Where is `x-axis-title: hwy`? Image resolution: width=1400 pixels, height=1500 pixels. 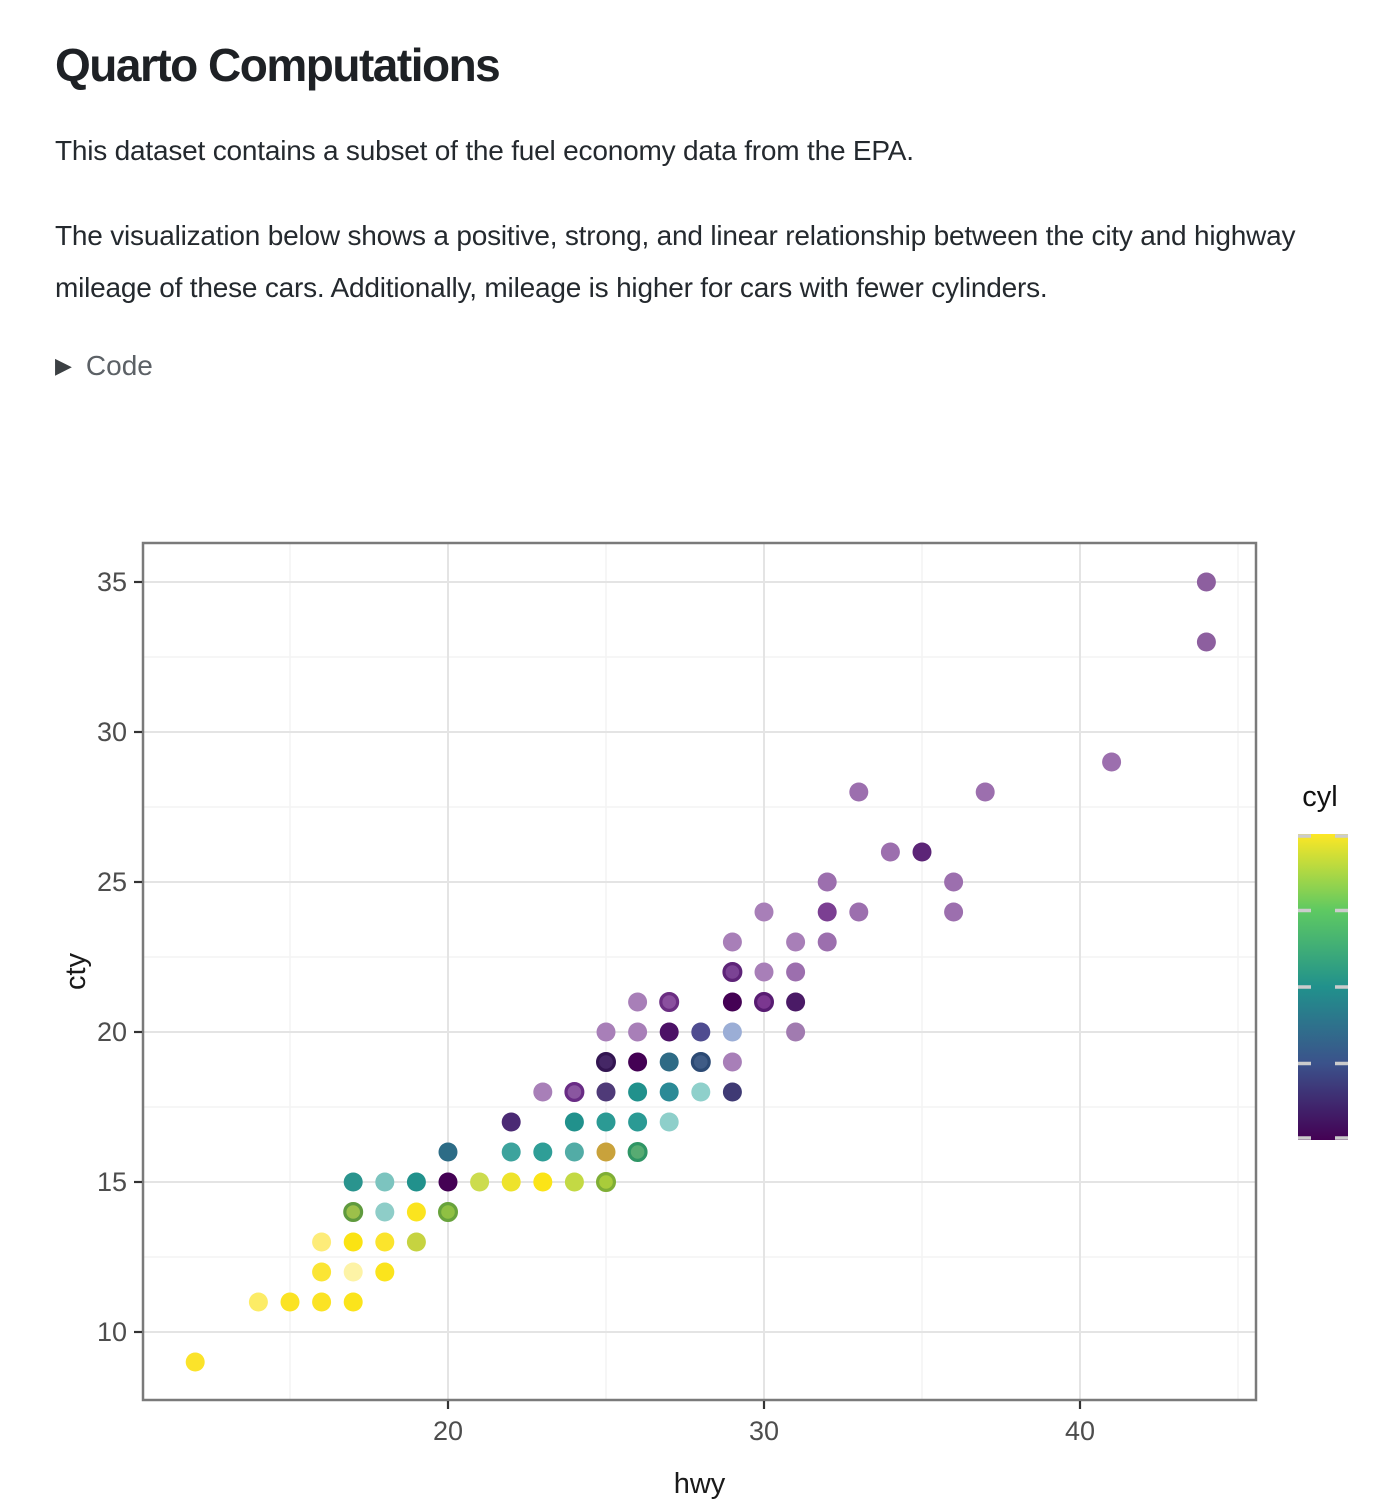
x-axis-title: hwy is located at coordinates (700, 1484).